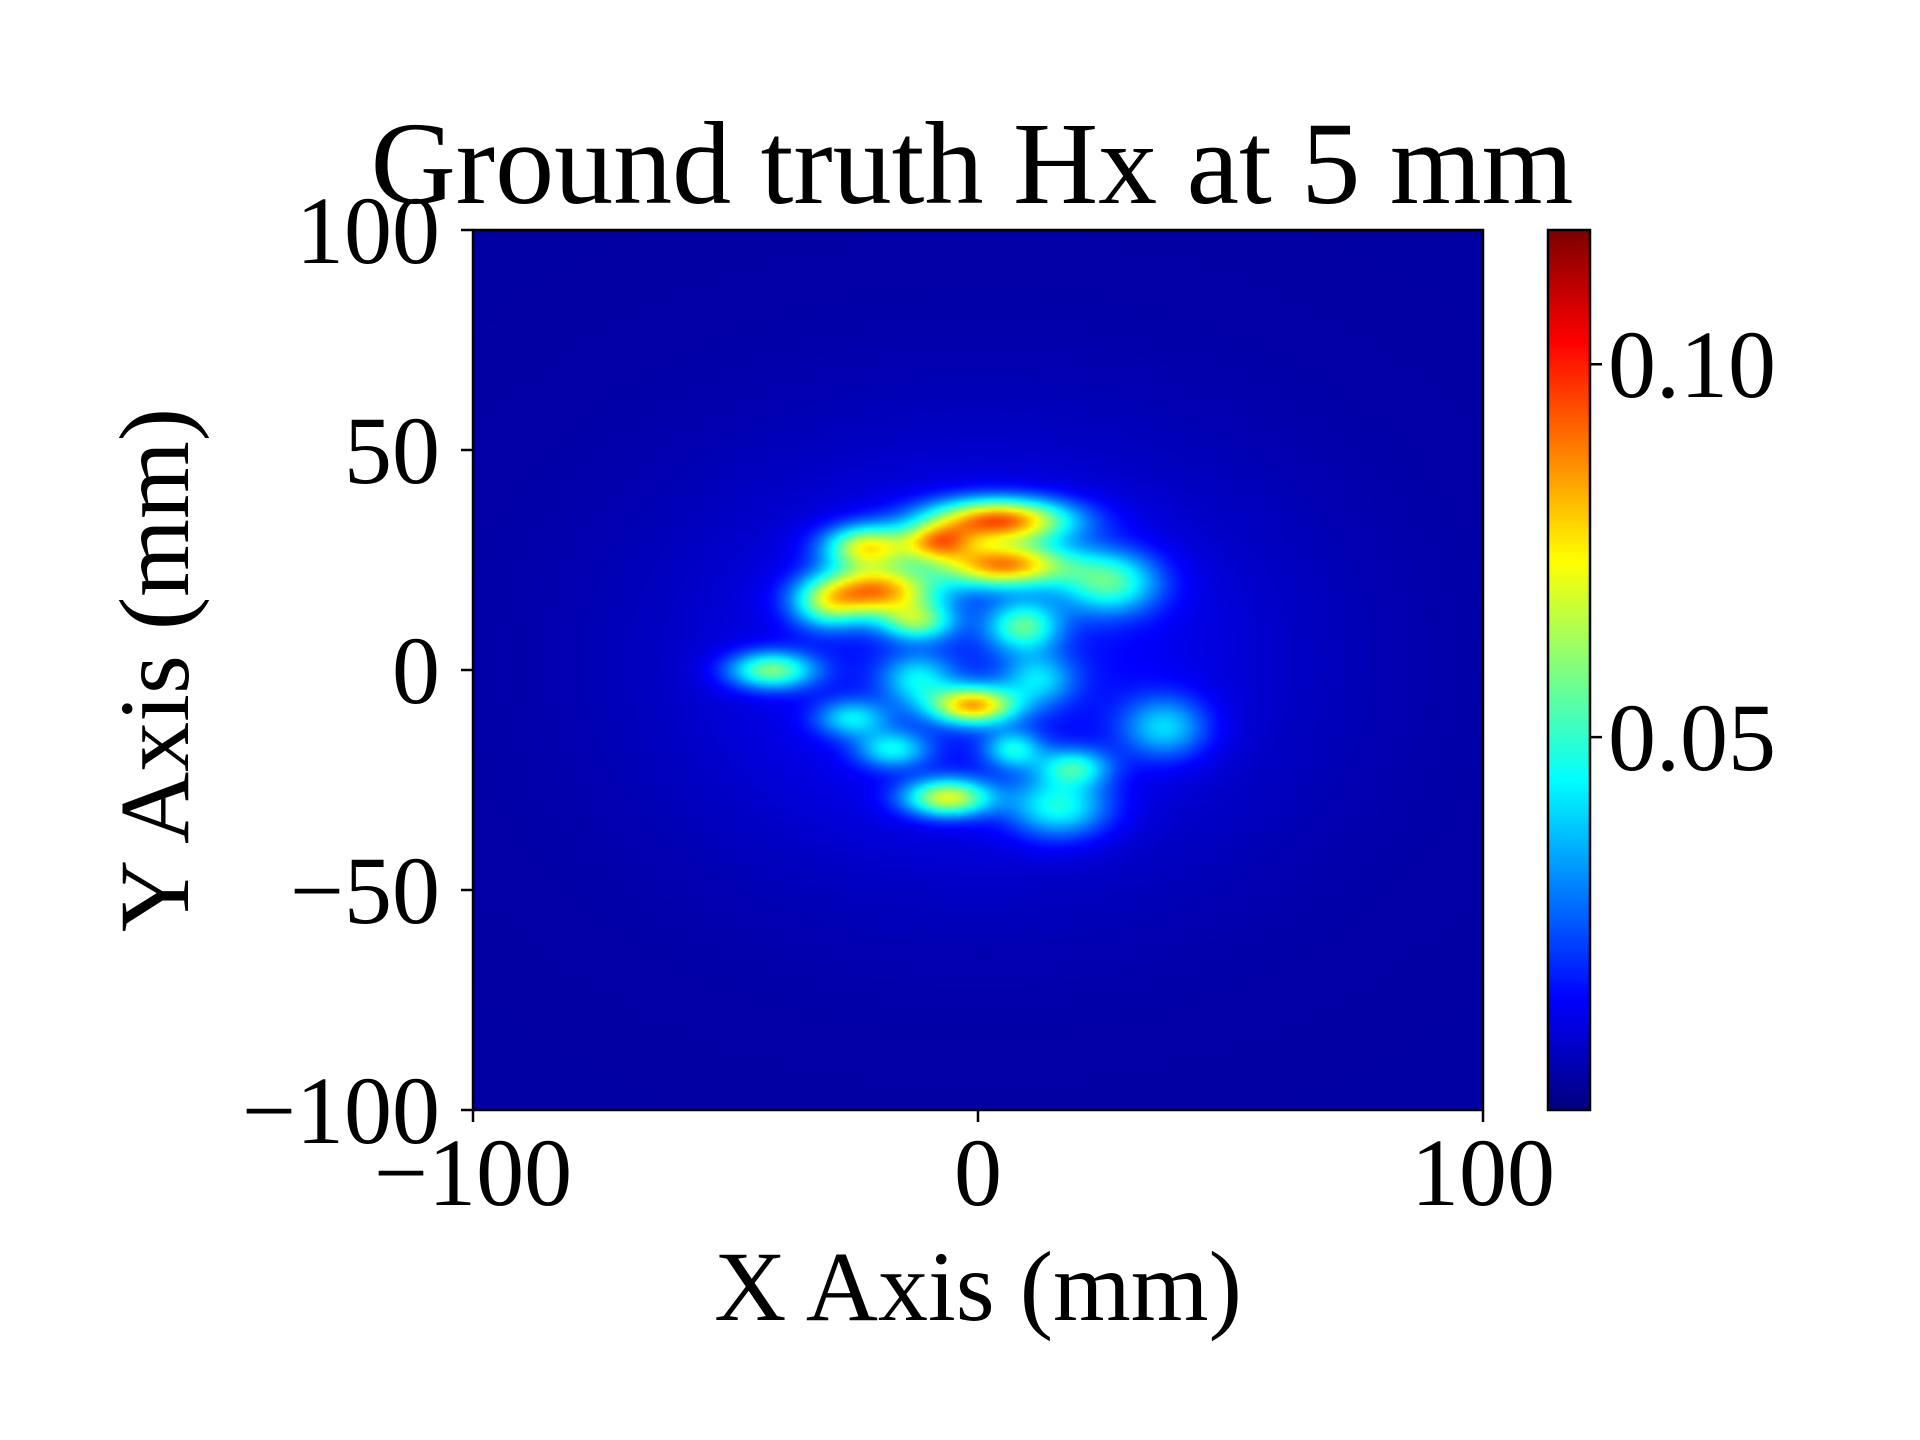 The height and width of the screenshot is (1440, 1920). What do you see at coordinates (1483, 1172) in the screenshot?
I see `x-tick-label: 100` at bounding box center [1483, 1172].